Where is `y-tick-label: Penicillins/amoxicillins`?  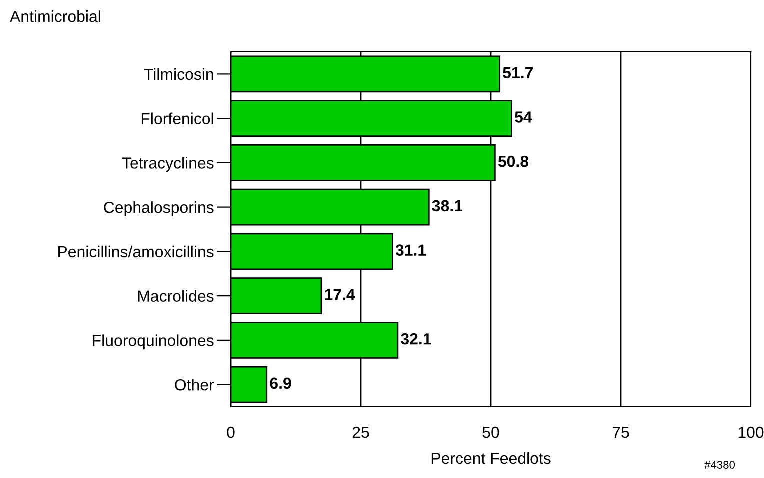
y-tick-label: Penicillins/amoxicillins is located at coordinates (136, 252).